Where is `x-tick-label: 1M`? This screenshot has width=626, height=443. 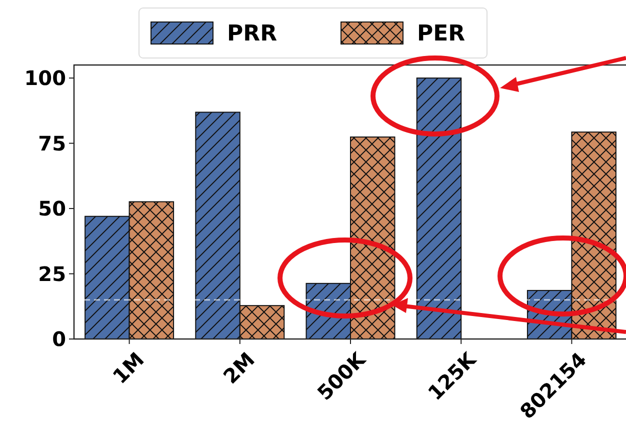 x-tick-label: 1M is located at coordinates (128, 367).